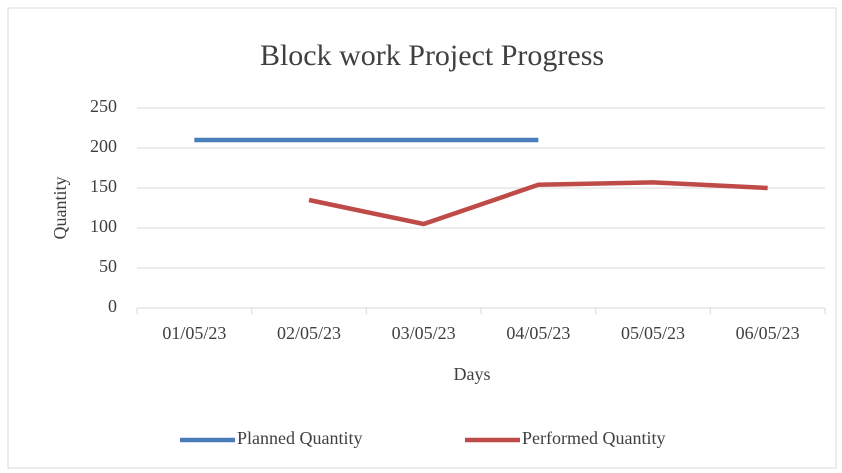  Describe the element at coordinates (424, 333) in the screenshot. I see `x-tick-label: 03/05/23` at that location.